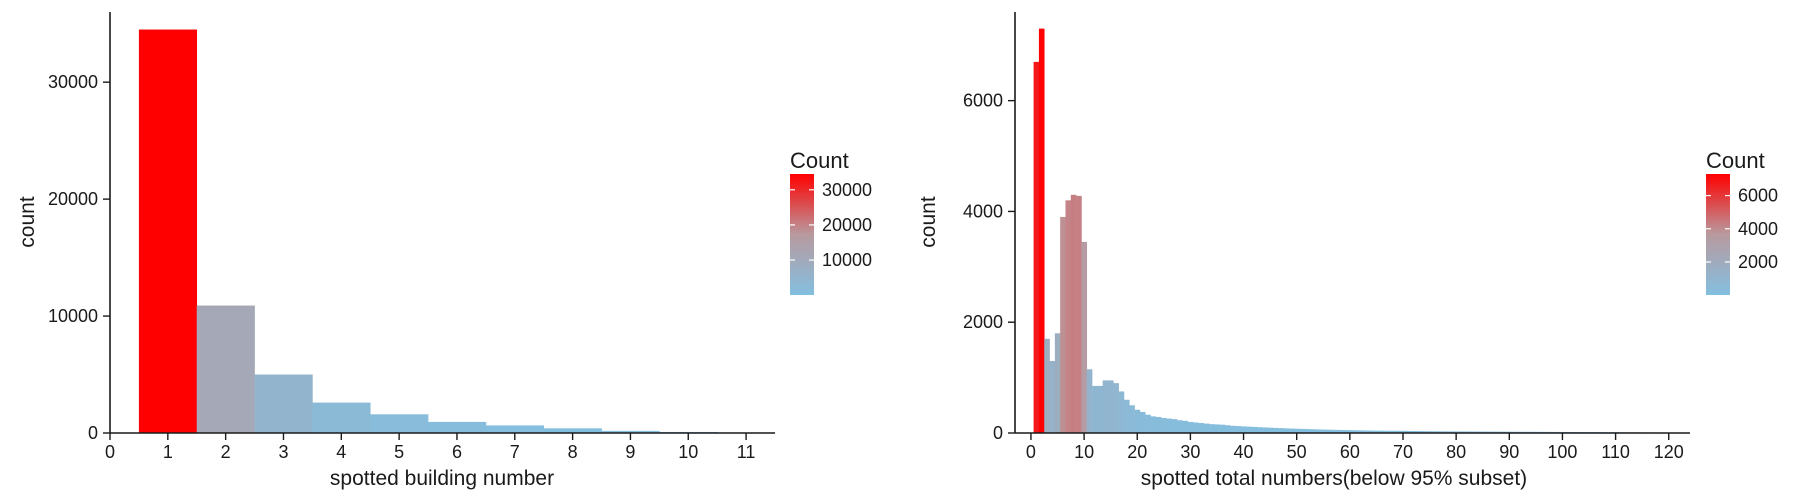 This screenshot has height=500, width=1800. What do you see at coordinates (1615, 452) in the screenshot?
I see `x-tick-label: 110` at bounding box center [1615, 452].